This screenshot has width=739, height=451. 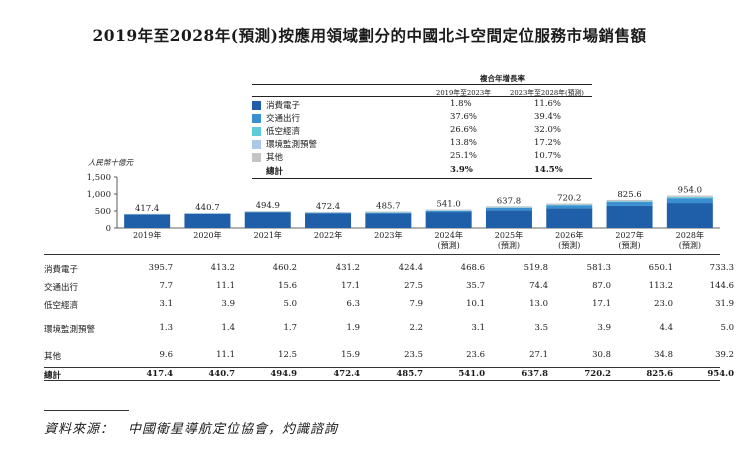 I want to click on bar-total-label: 954.0, so click(x=690, y=191).